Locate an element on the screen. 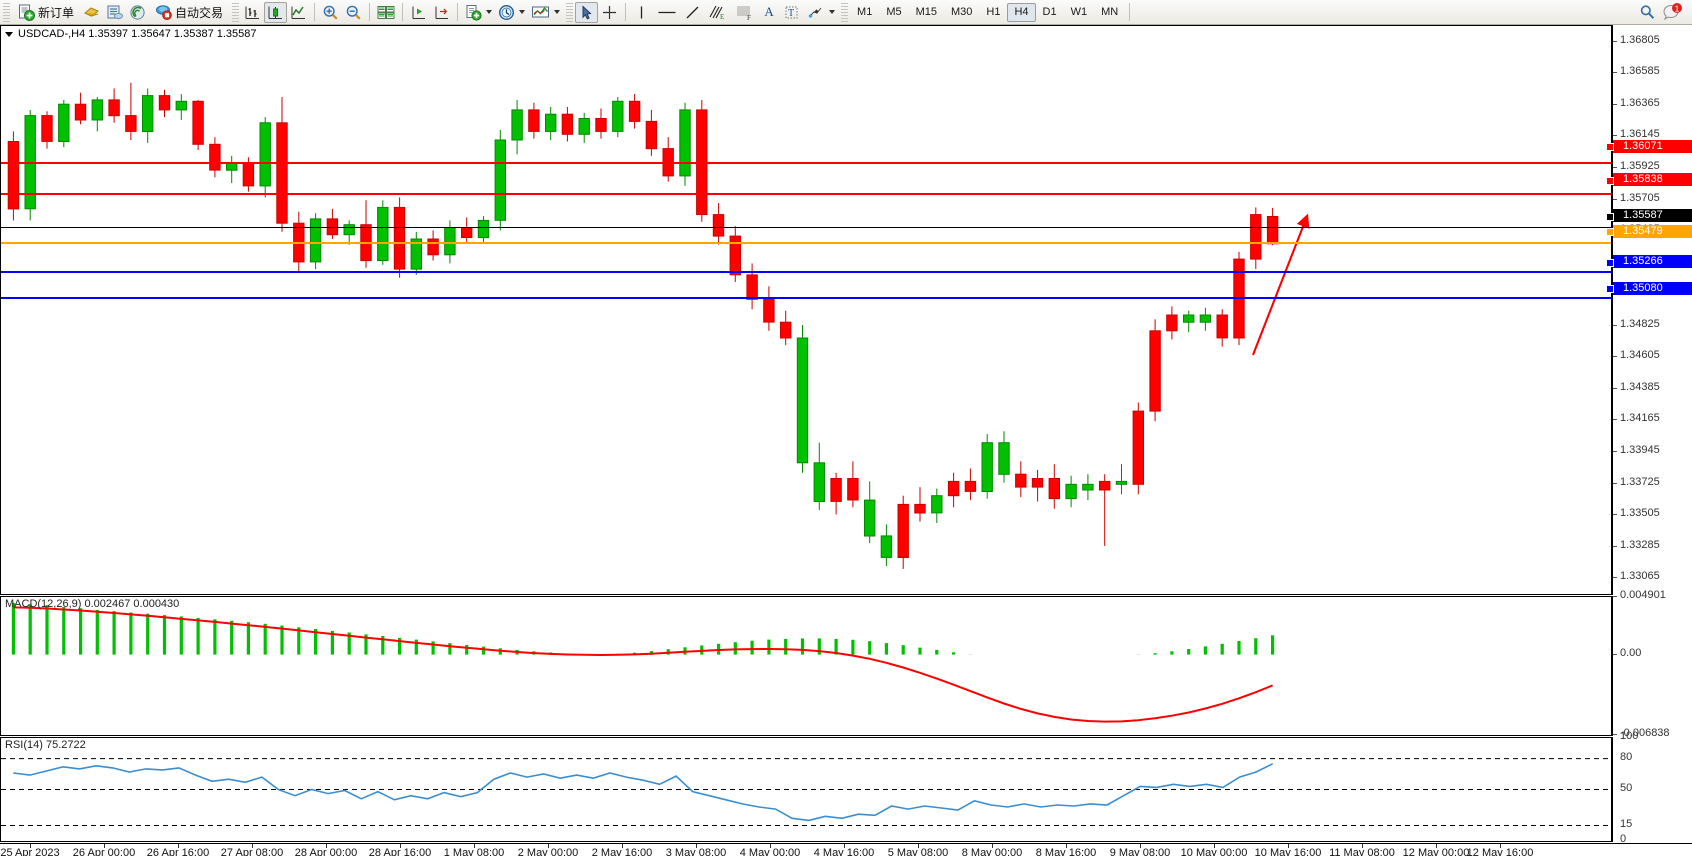  rsi-axis: 100 80 50 15 0 is located at coordinates (1652, 787).